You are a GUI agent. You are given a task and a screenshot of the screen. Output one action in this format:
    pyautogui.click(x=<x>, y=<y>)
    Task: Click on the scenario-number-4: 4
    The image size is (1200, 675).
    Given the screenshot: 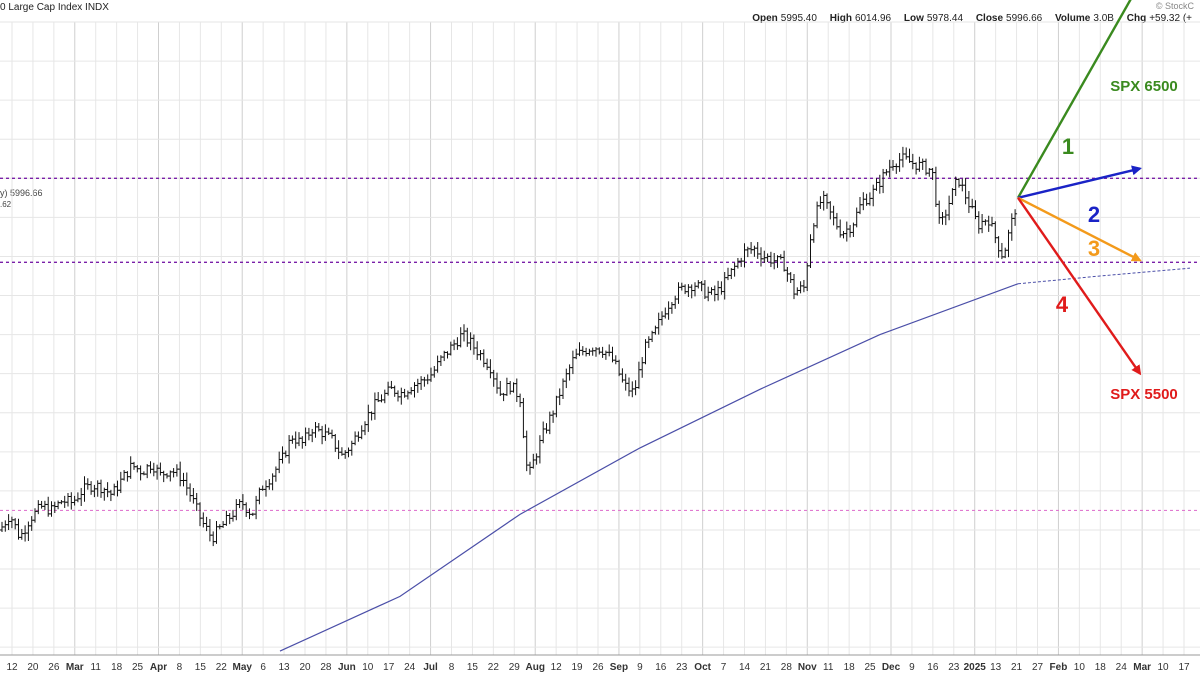 What is the action you would take?
    pyautogui.click(x=1062, y=304)
    